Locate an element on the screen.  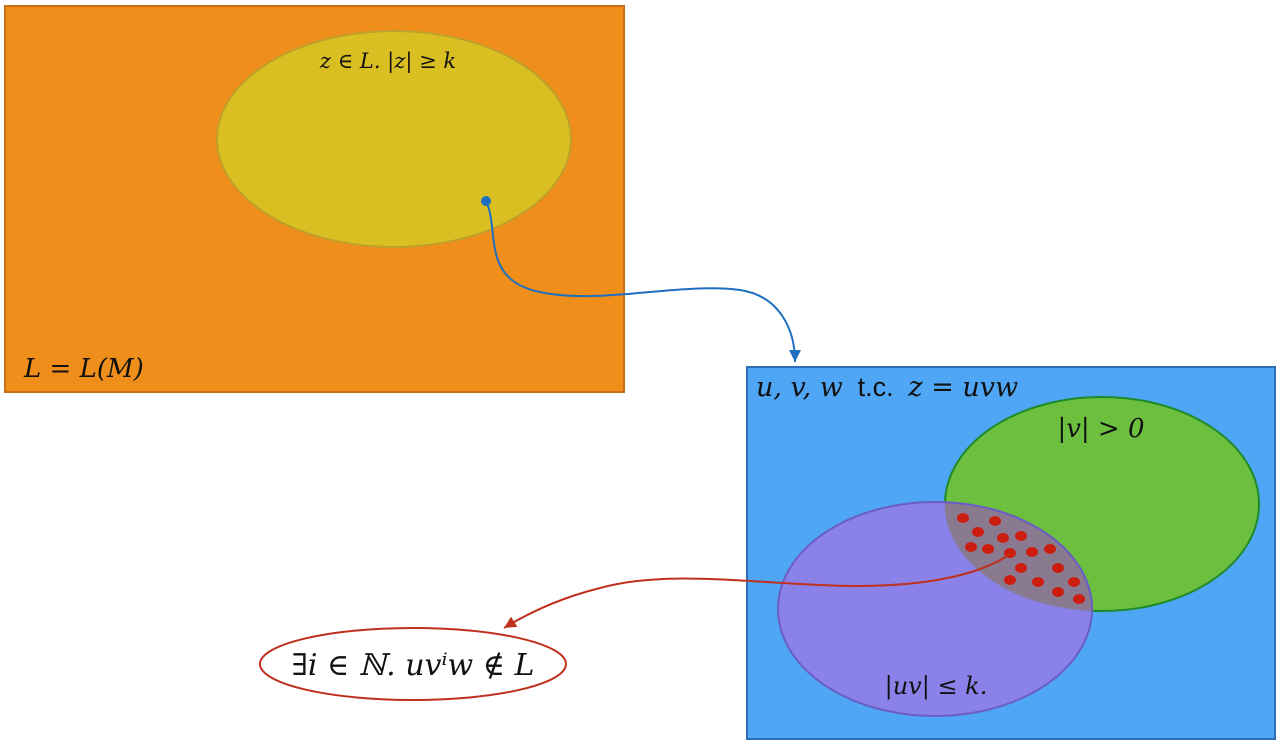
conclusion-label: ∃i ∈ ℕ. uvⁱw ∉ L is located at coordinates (413, 665).